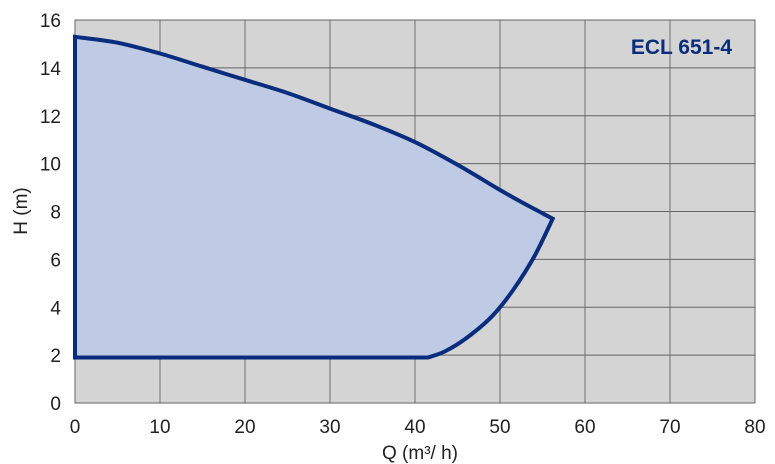 The width and height of the screenshot is (775, 464). Describe the element at coordinates (50, 21) in the screenshot. I see `y-tick-label: 16` at that location.